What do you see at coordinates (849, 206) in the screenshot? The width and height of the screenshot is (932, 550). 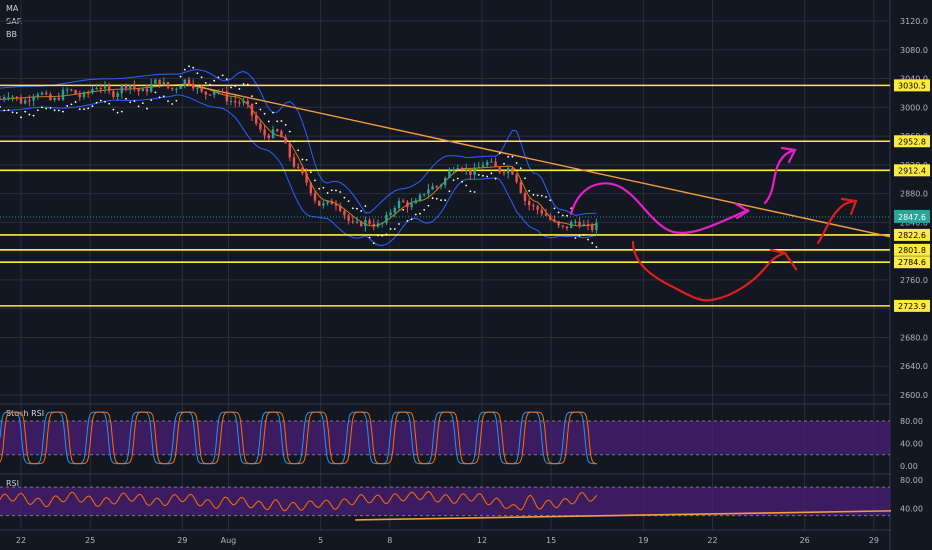 I see `red-arrowhead-up` at bounding box center [849, 206].